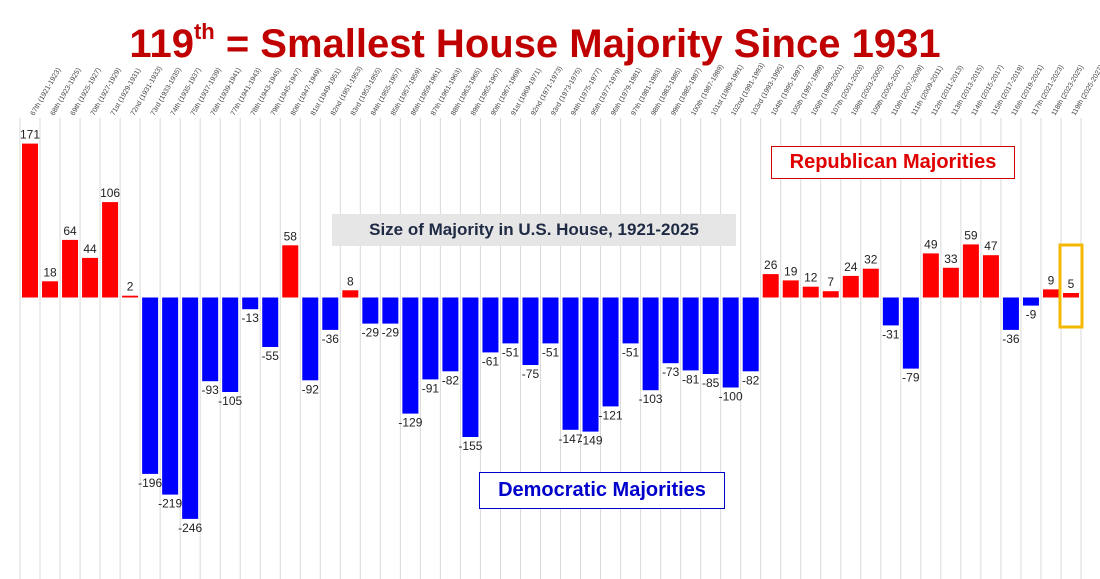 The width and height of the screenshot is (1100, 579). Describe the element at coordinates (751, 380) in the screenshot. I see `data-label-36: -82` at that location.